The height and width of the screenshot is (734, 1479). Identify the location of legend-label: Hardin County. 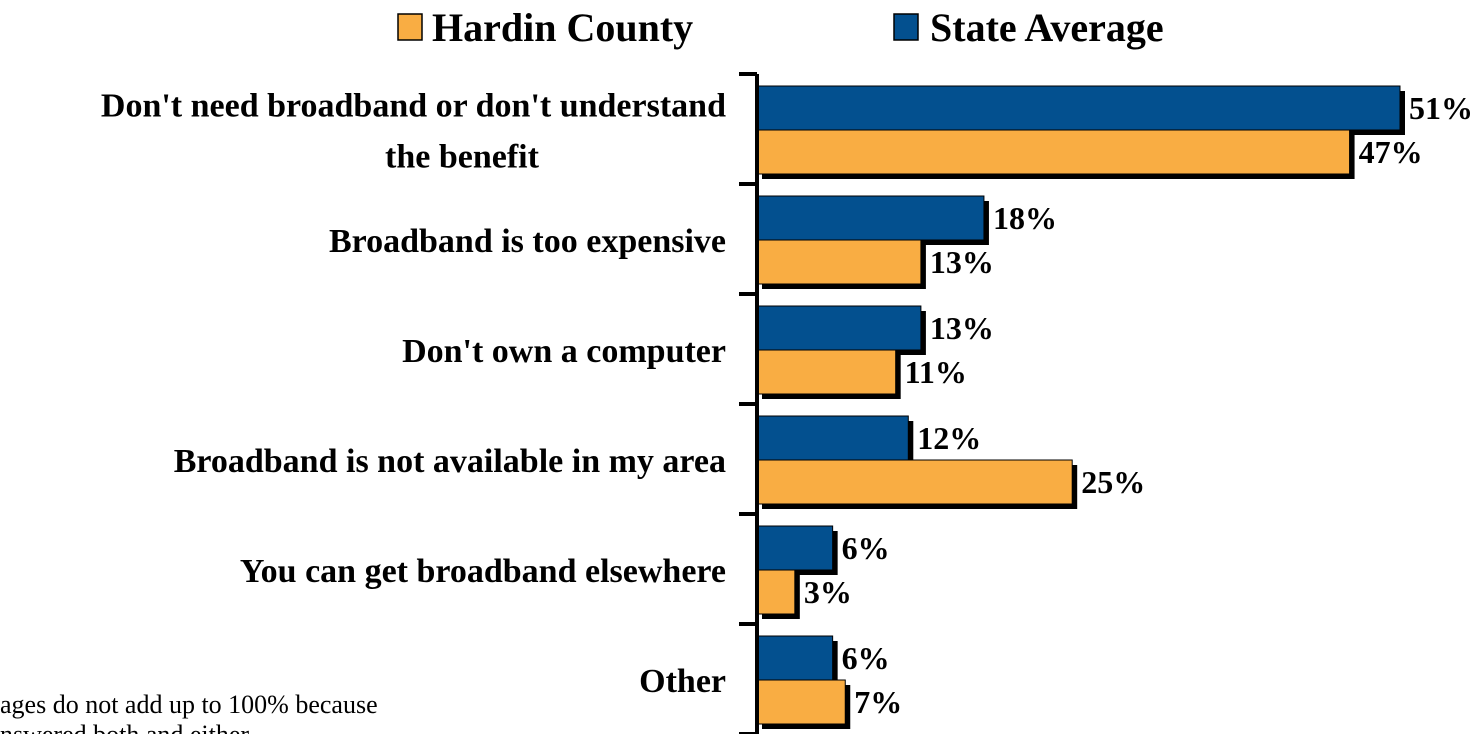
(562, 27).